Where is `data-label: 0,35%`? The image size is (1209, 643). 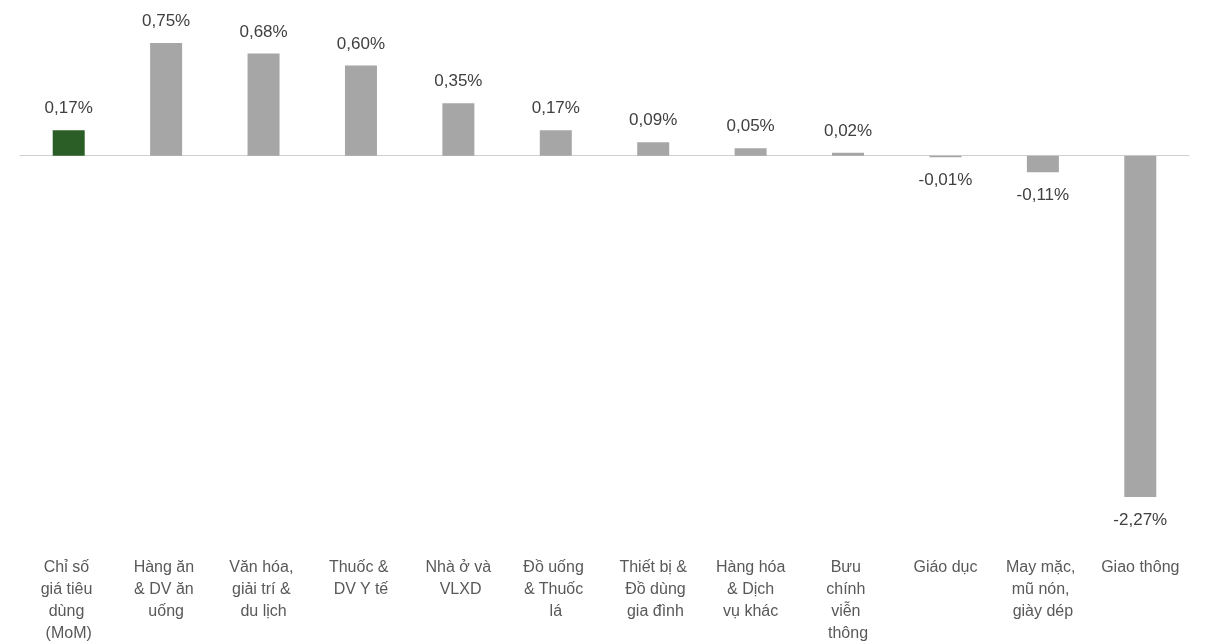 data-label: 0,35% is located at coordinates (458, 81).